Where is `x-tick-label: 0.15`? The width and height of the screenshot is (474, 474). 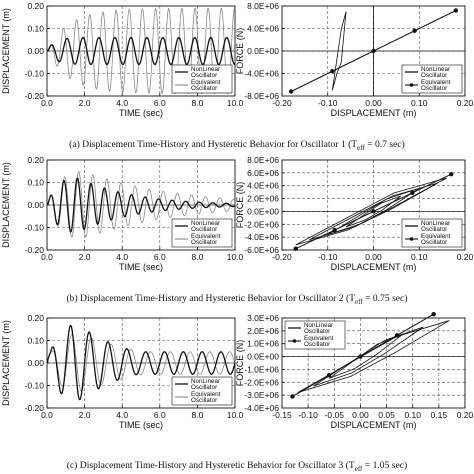 x-tick-label: 0.15 is located at coordinates (439, 415).